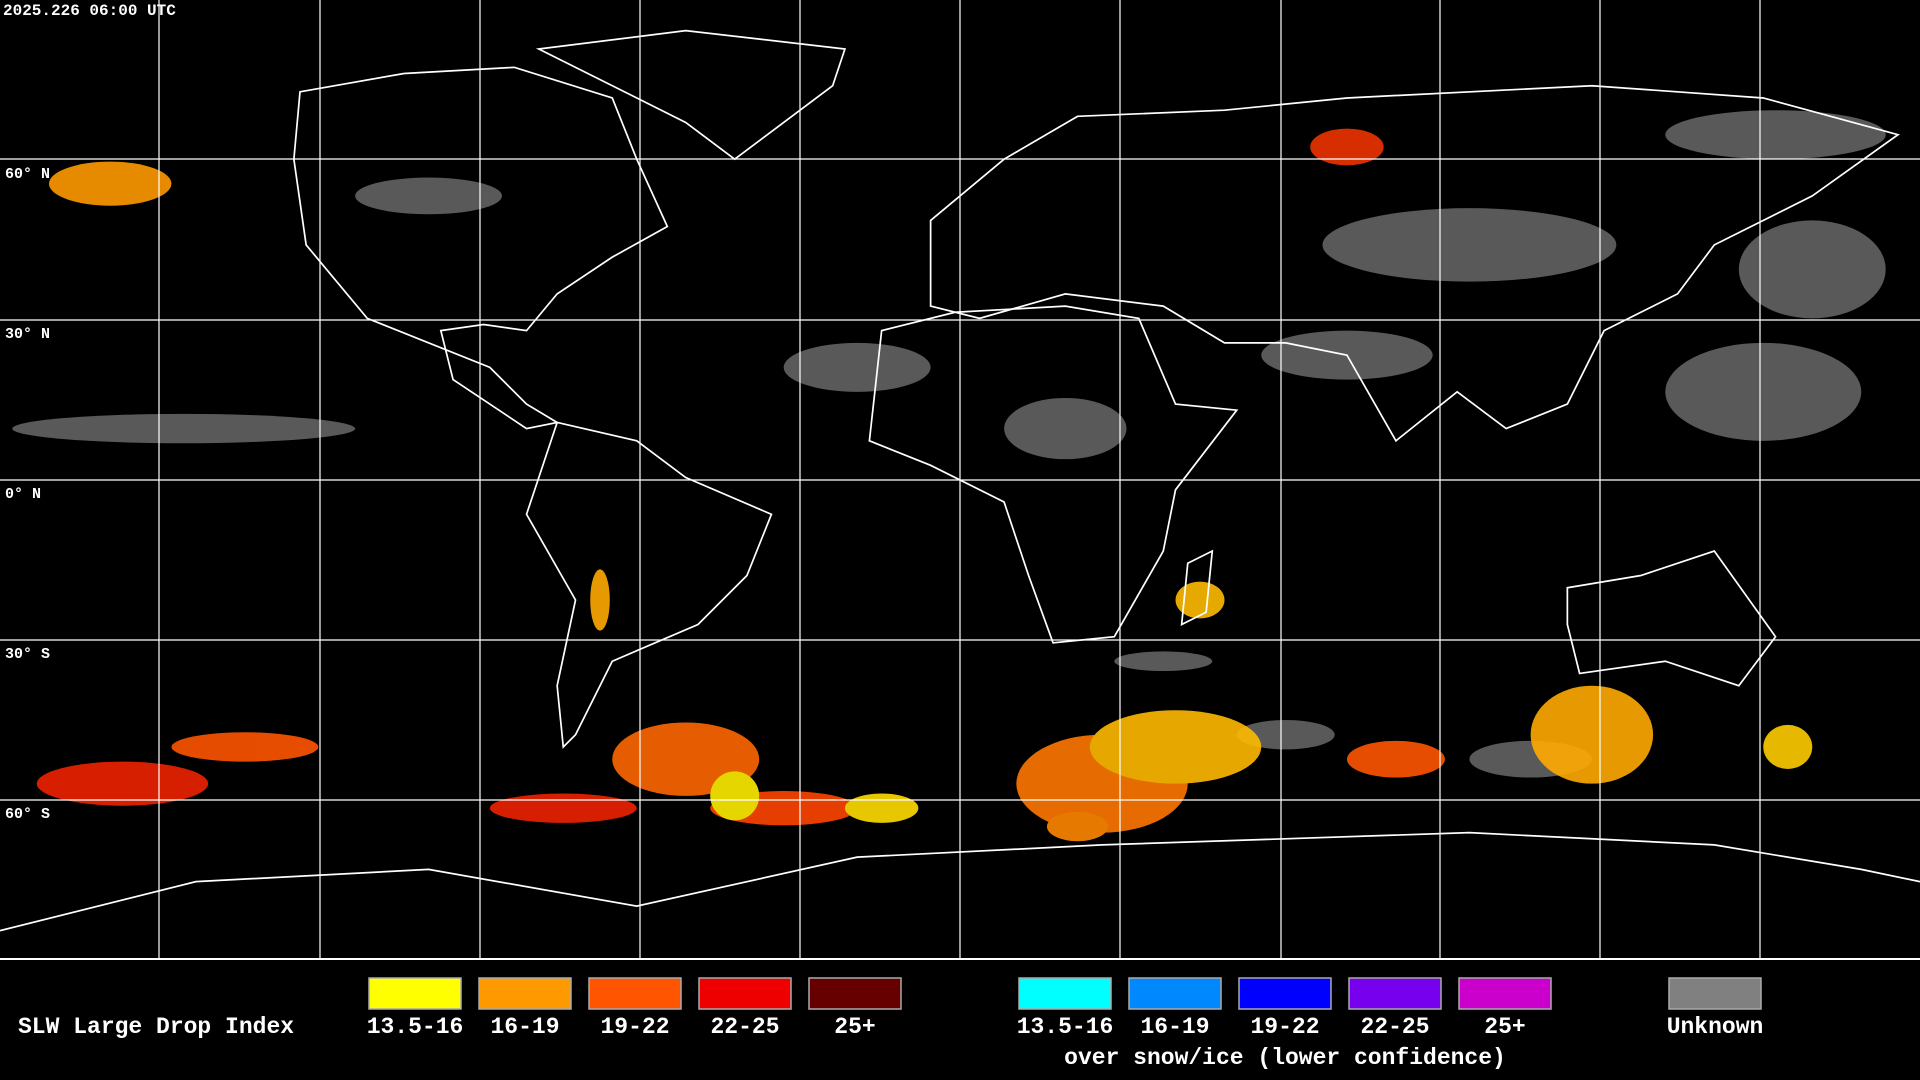 The image size is (1920, 1080). I want to click on legend-label: Unknown, so click(1715, 1027).